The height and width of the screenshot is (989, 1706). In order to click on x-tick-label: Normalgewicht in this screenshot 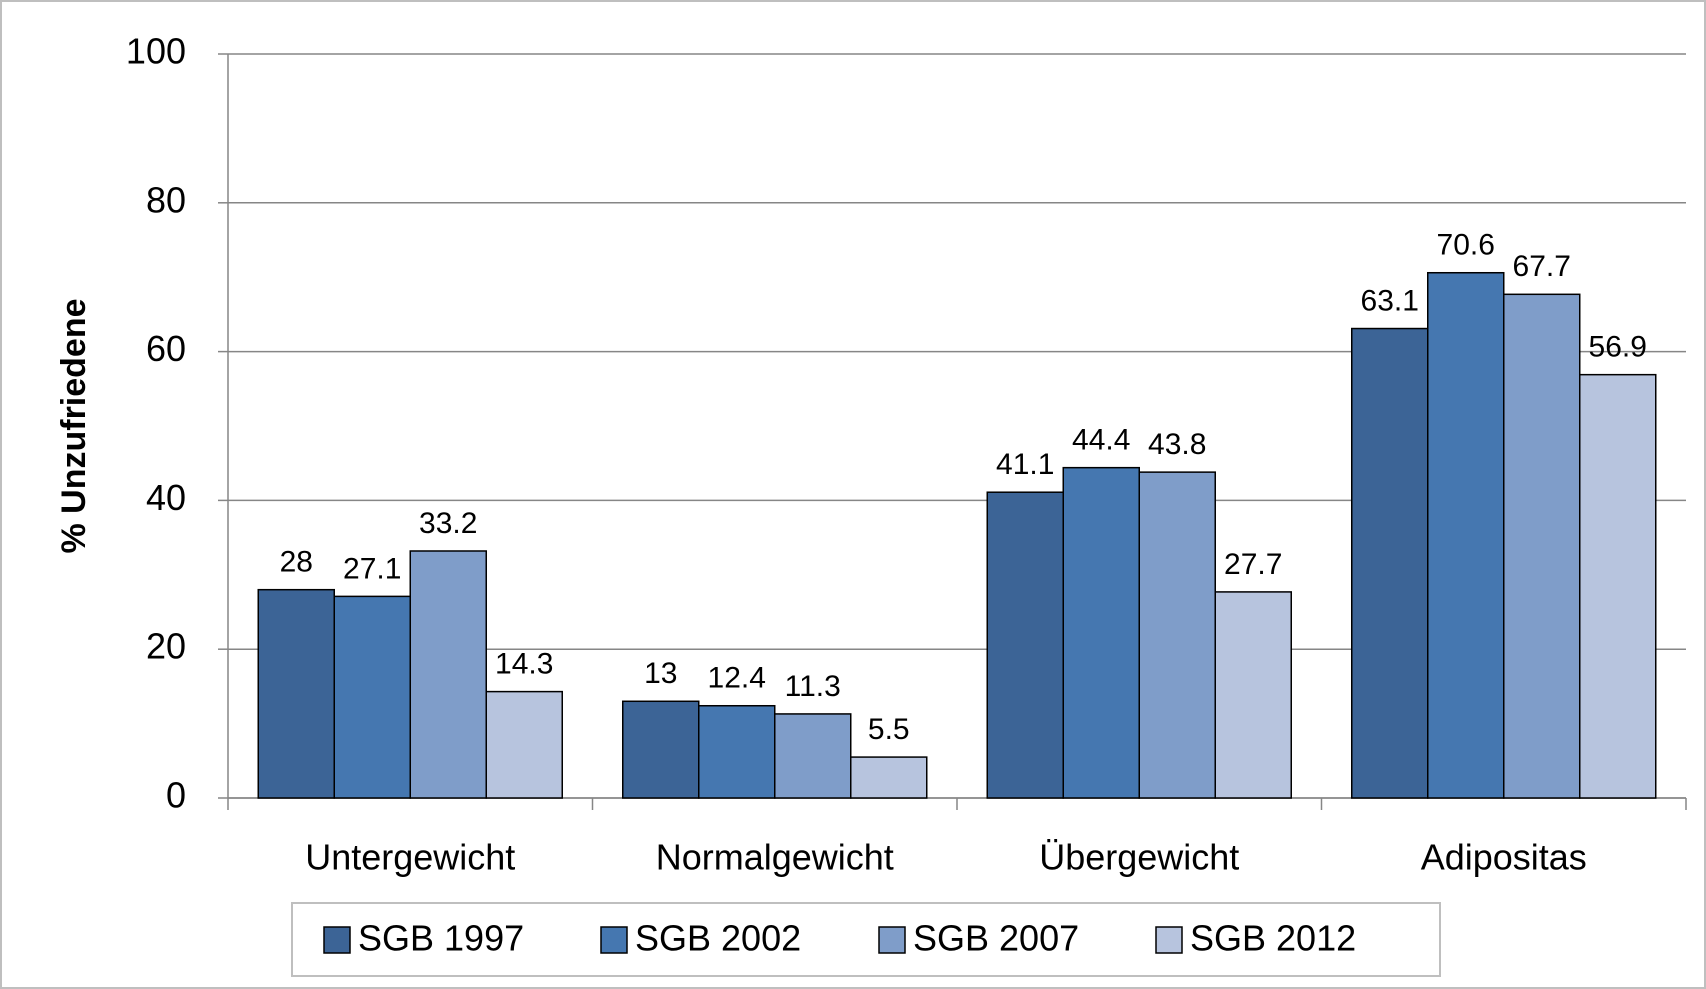, I will do `click(775, 857)`.